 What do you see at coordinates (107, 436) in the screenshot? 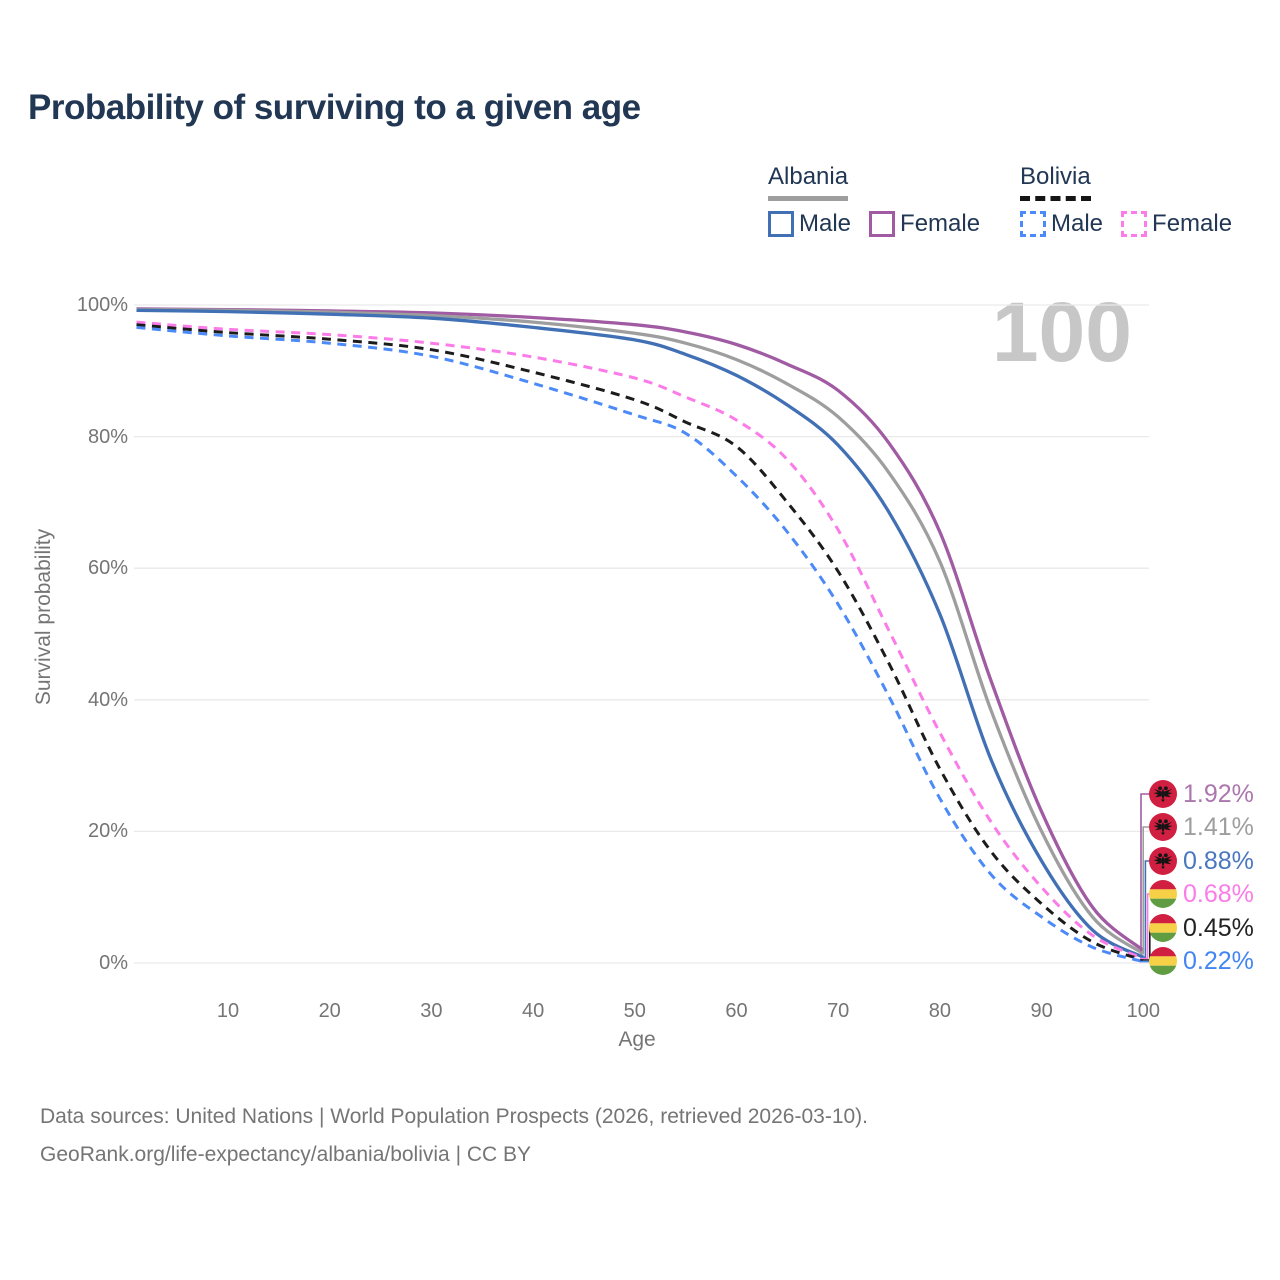
I see `y-tick-label: 80%` at bounding box center [107, 436].